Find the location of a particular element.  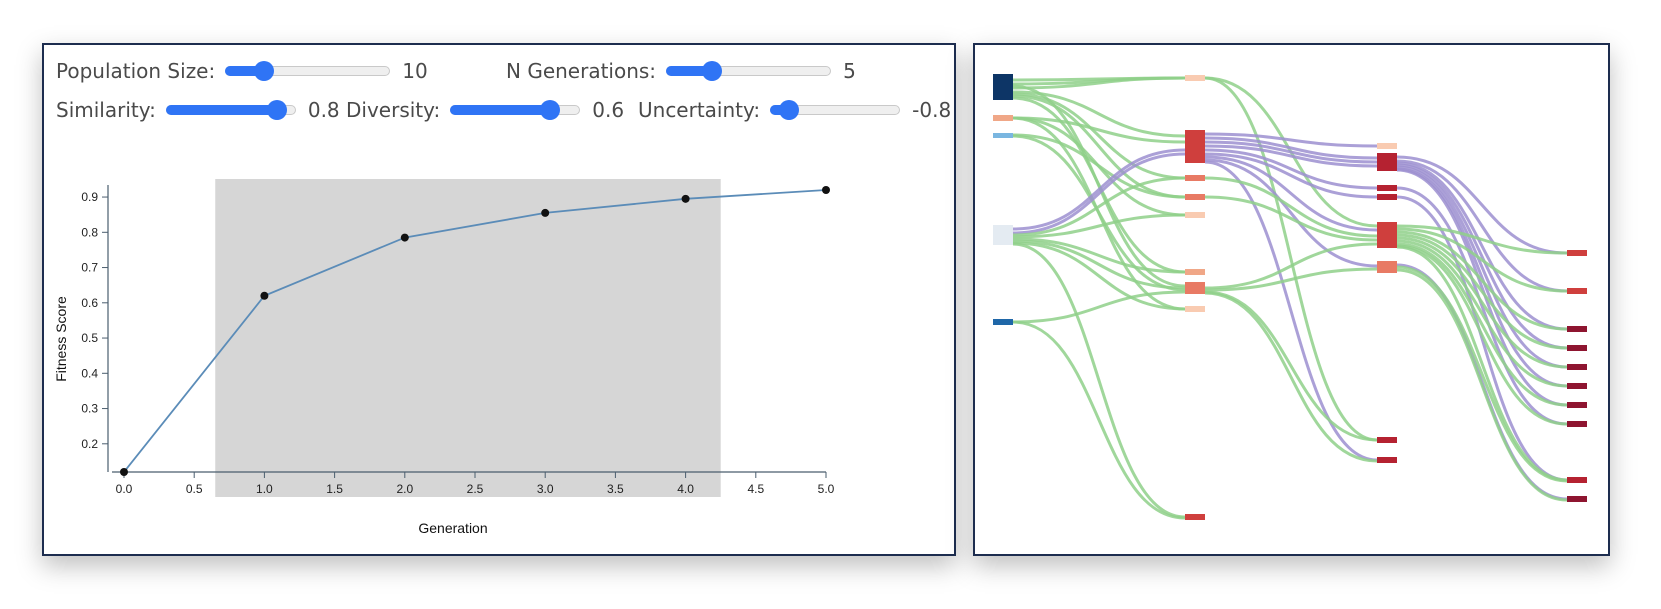

n-generations-slider is located at coordinates (749, 71).